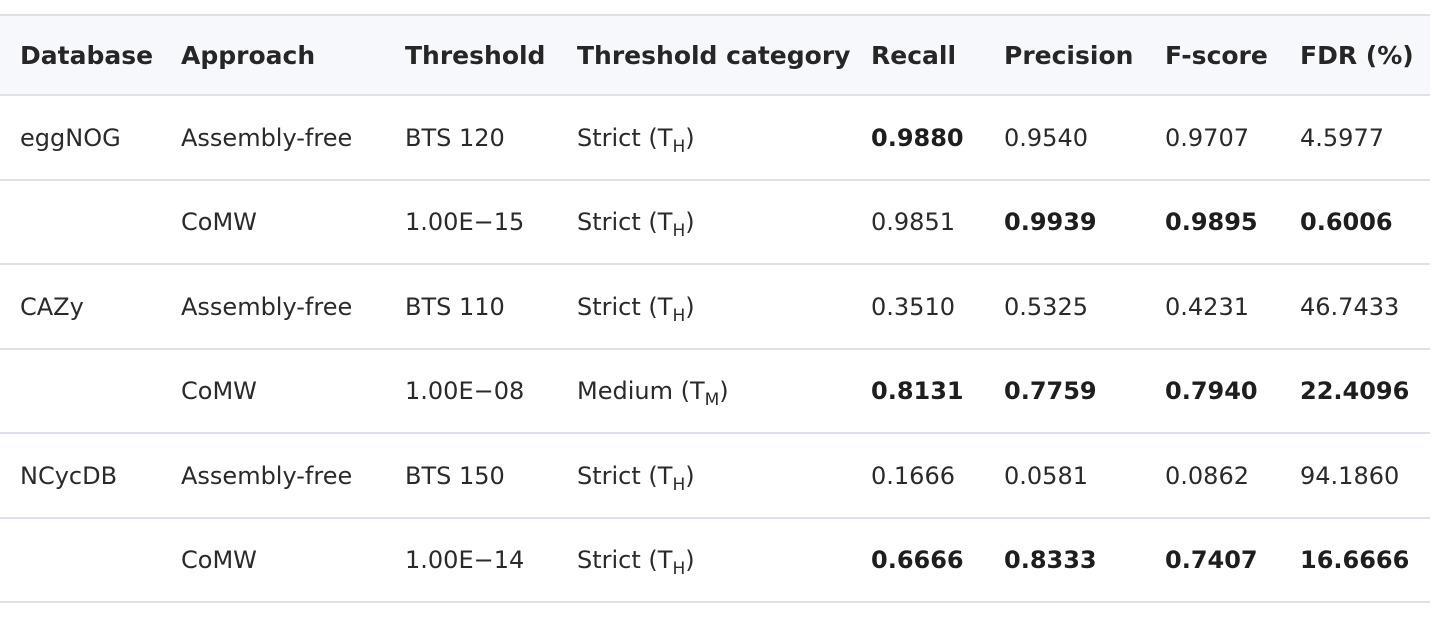 Image resolution: width=1442 pixels, height=620 pixels. What do you see at coordinates (641, 391) in the screenshot?
I see `threshold-category-text: Medium (T` at bounding box center [641, 391].